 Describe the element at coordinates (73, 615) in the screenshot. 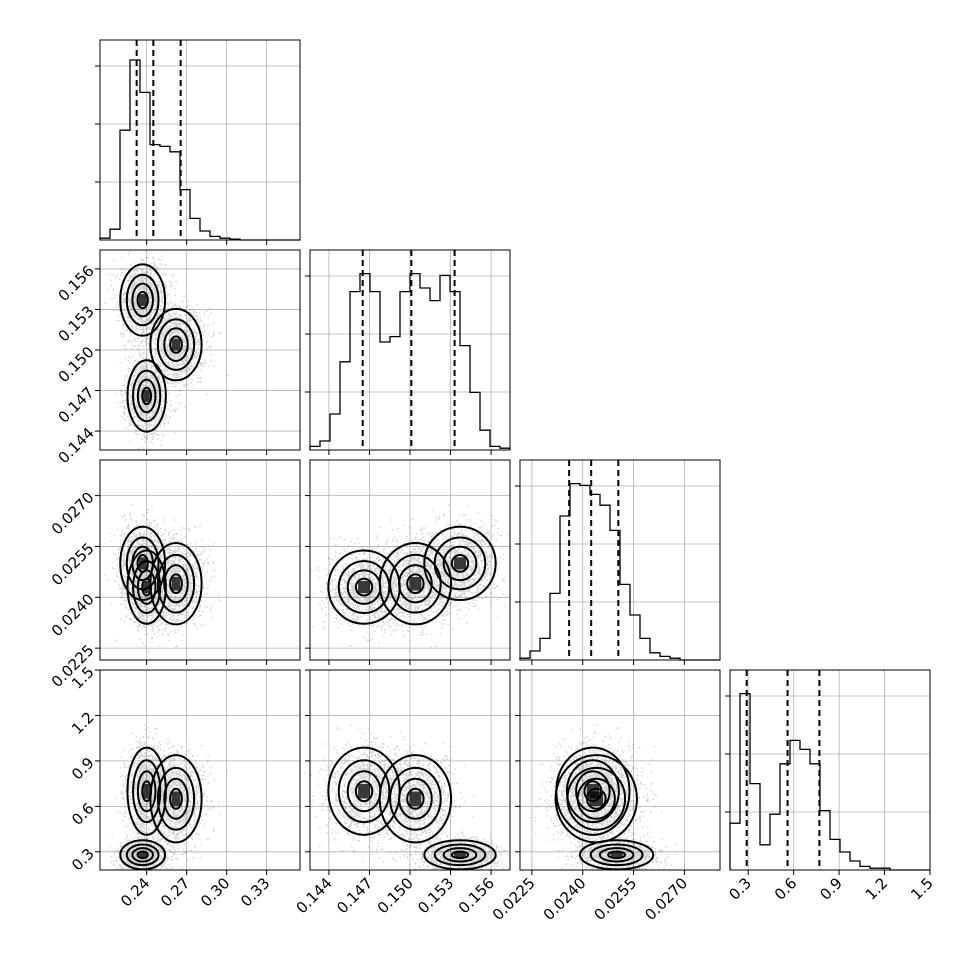

I see `y-tick-label: 0.0240` at that location.